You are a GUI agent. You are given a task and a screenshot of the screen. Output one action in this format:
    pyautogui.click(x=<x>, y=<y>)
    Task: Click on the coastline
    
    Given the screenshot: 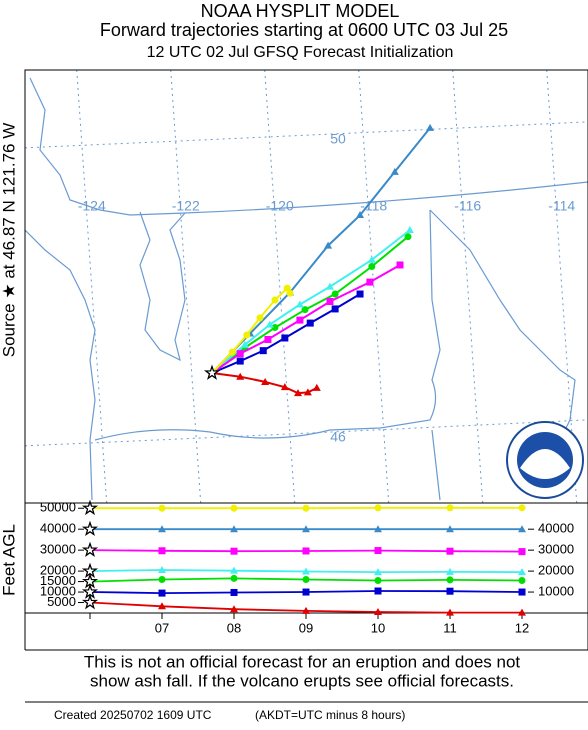 What is the action you would take?
    pyautogui.click(x=60, y=365)
    